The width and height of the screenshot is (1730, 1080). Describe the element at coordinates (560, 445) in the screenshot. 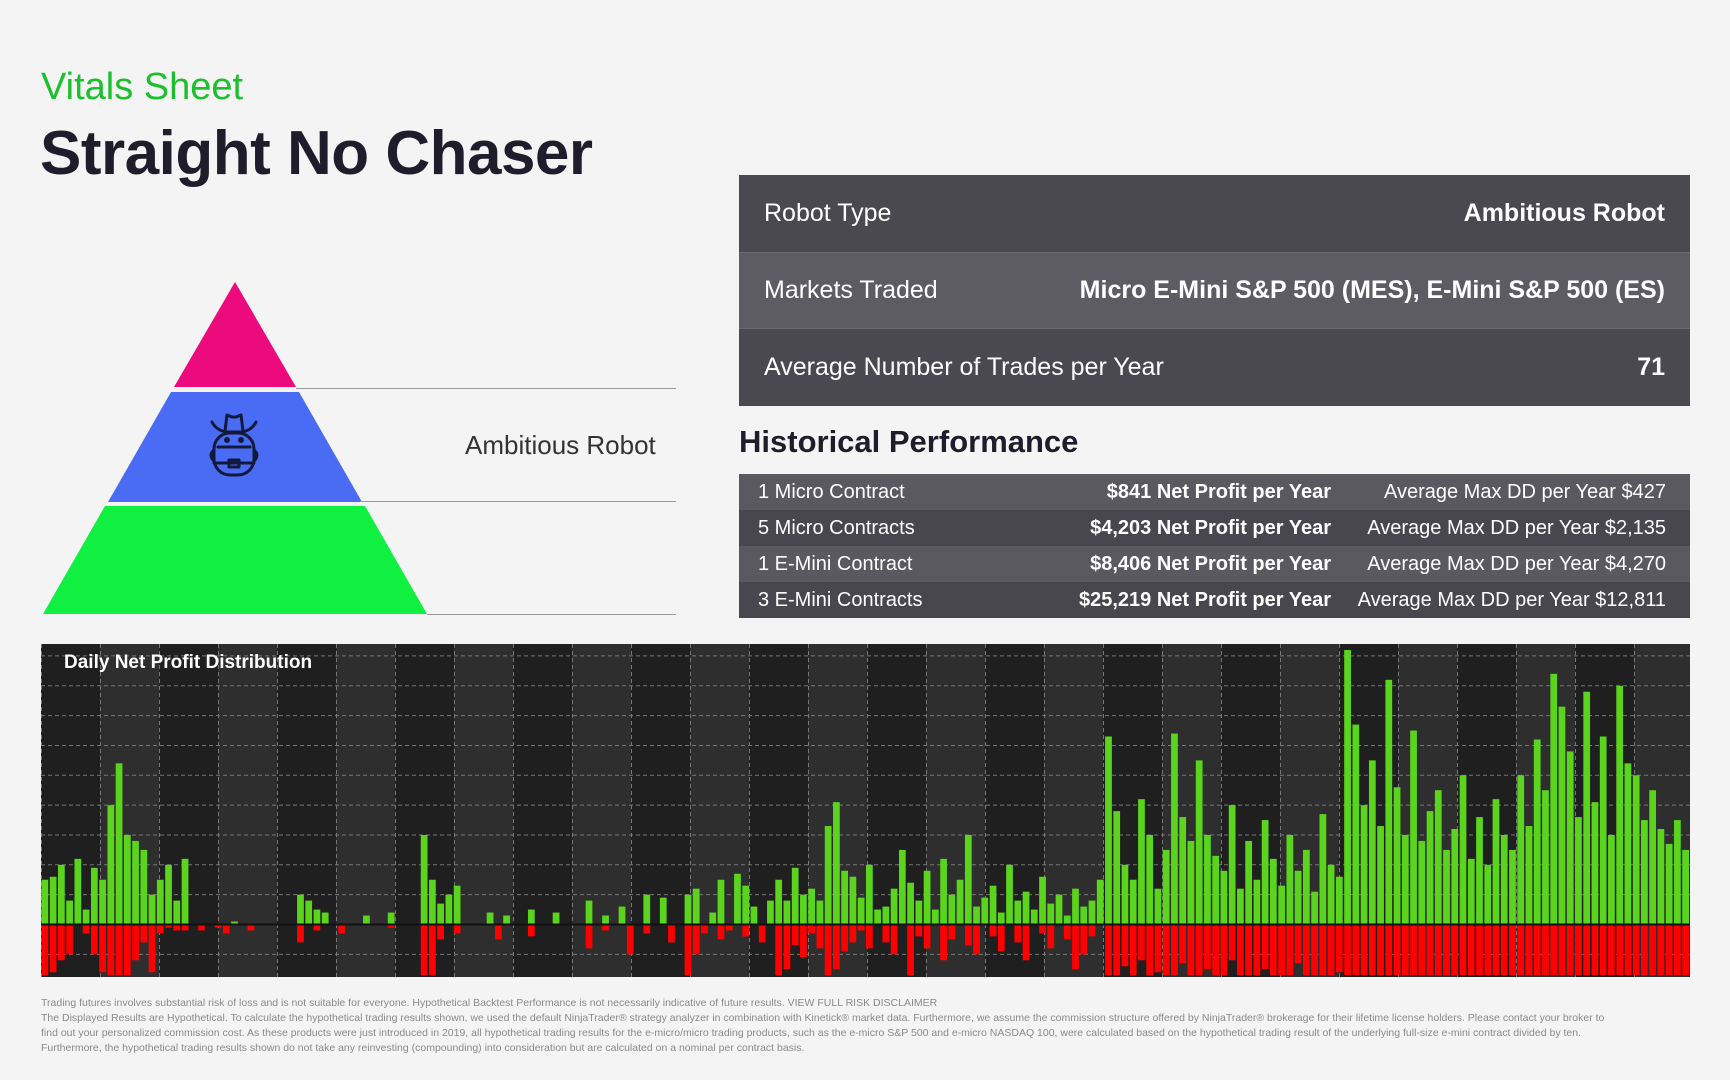

I see `robot-tier-label: Ambitious Robot` at that location.